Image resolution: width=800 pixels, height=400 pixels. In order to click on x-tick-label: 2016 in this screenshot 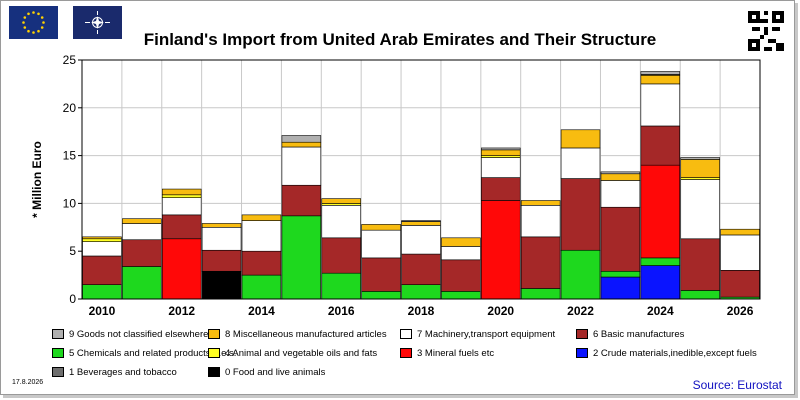, I will do `click(341, 311)`.